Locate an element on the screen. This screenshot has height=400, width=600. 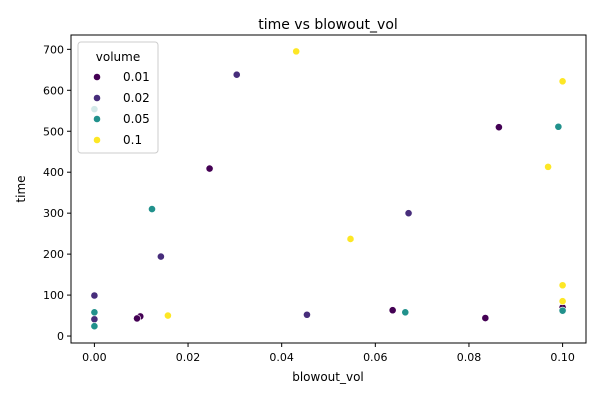
y-axis-label: time is located at coordinates (21, 188).